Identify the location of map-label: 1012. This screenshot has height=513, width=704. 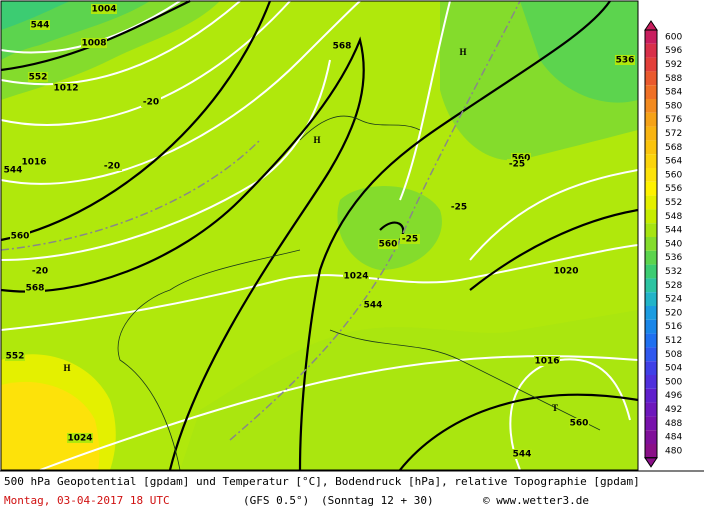
(65, 89).